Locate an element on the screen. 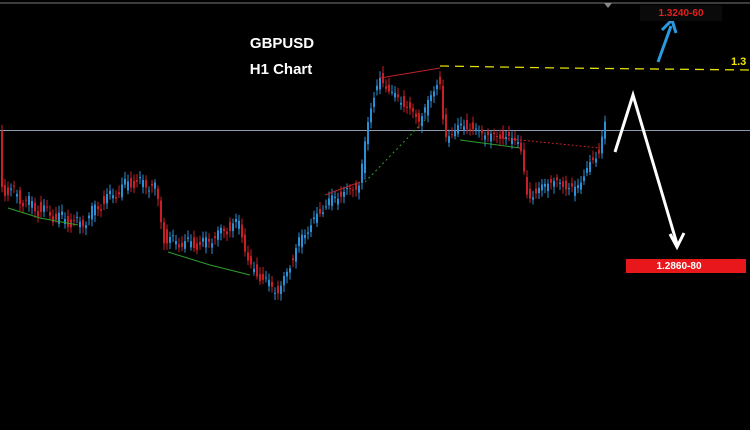  level-label: 1.3 is located at coordinates (738, 62).